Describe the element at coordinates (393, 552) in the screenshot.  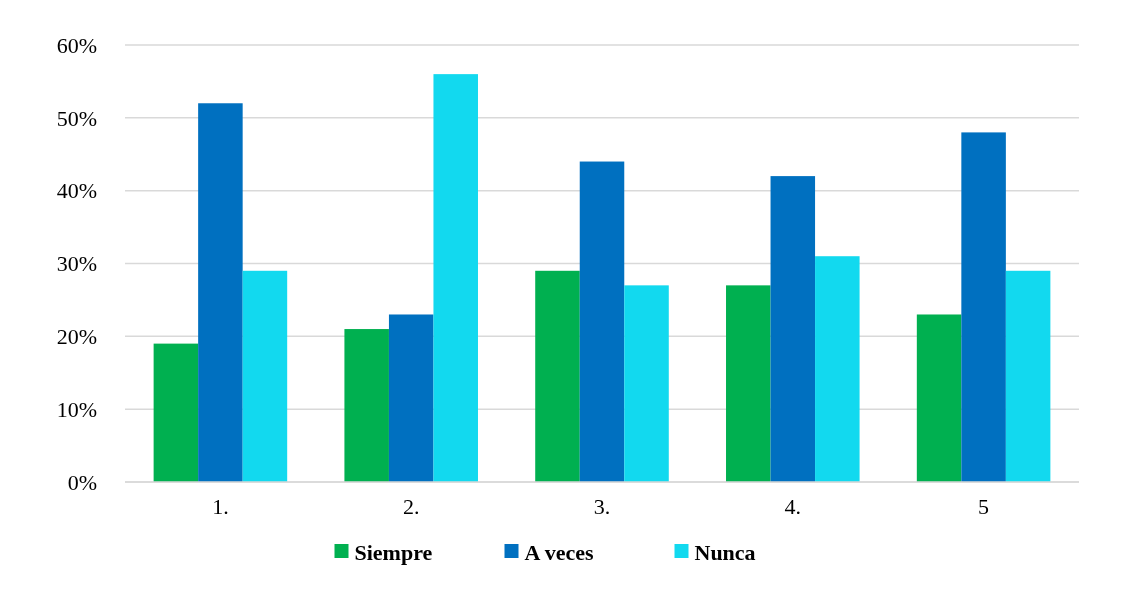
I see `legend-label: Siempre` at that location.